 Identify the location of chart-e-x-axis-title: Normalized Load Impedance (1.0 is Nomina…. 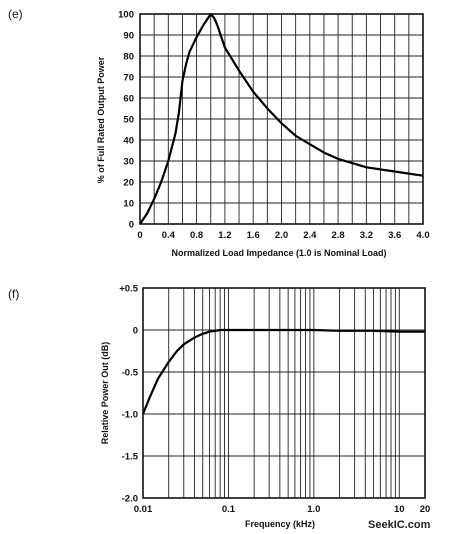
(278, 253).